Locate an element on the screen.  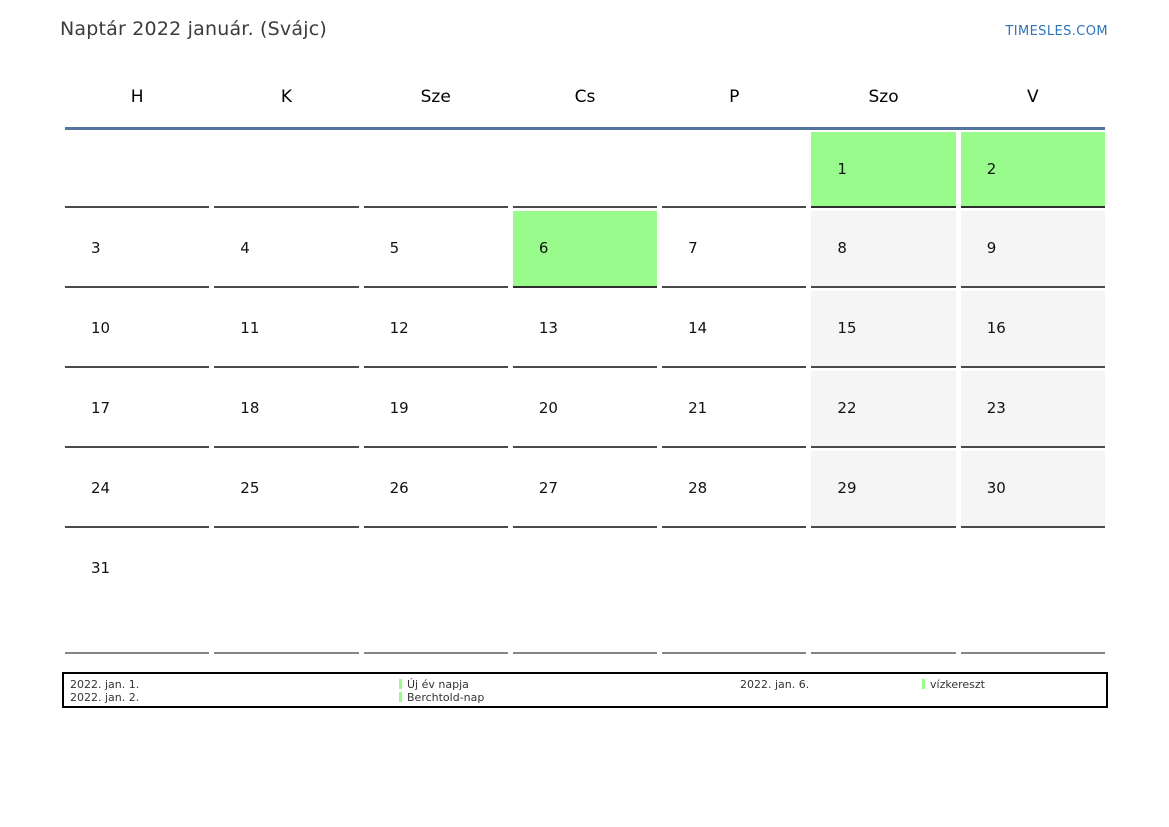
day-number: 22 is located at coordinates (847, 408).